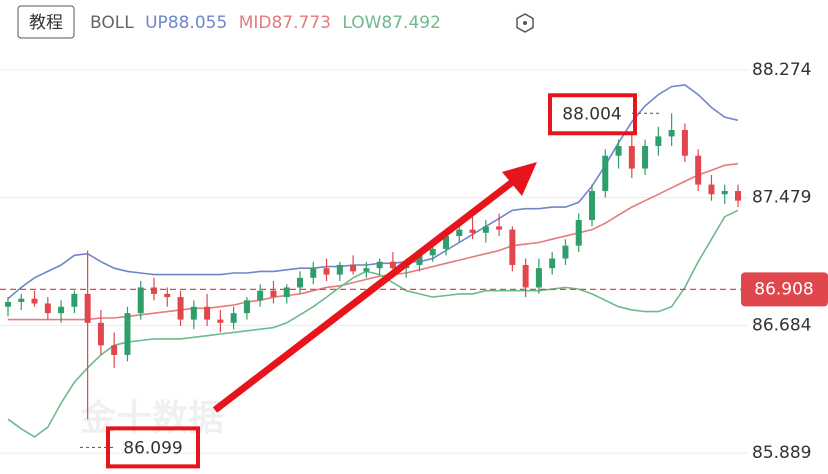 The image size is (828, 474). I want to click on middle-label: MID, so click(255, 23).